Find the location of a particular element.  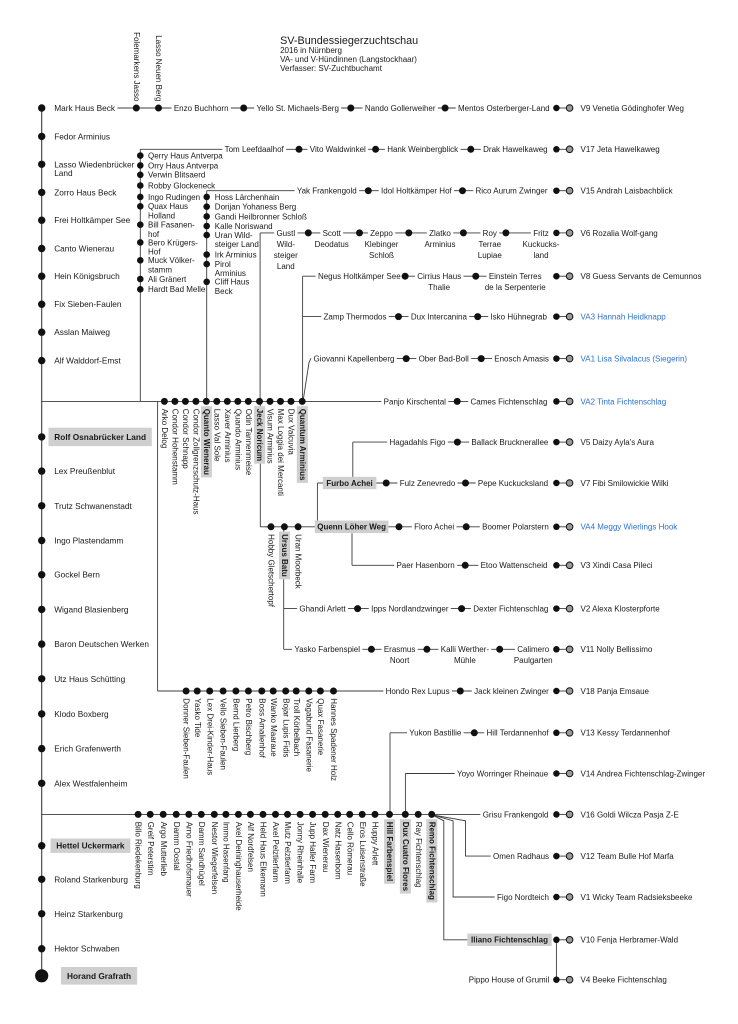

svg-text: Canto Wienerau is located at coordinates (84, 249).